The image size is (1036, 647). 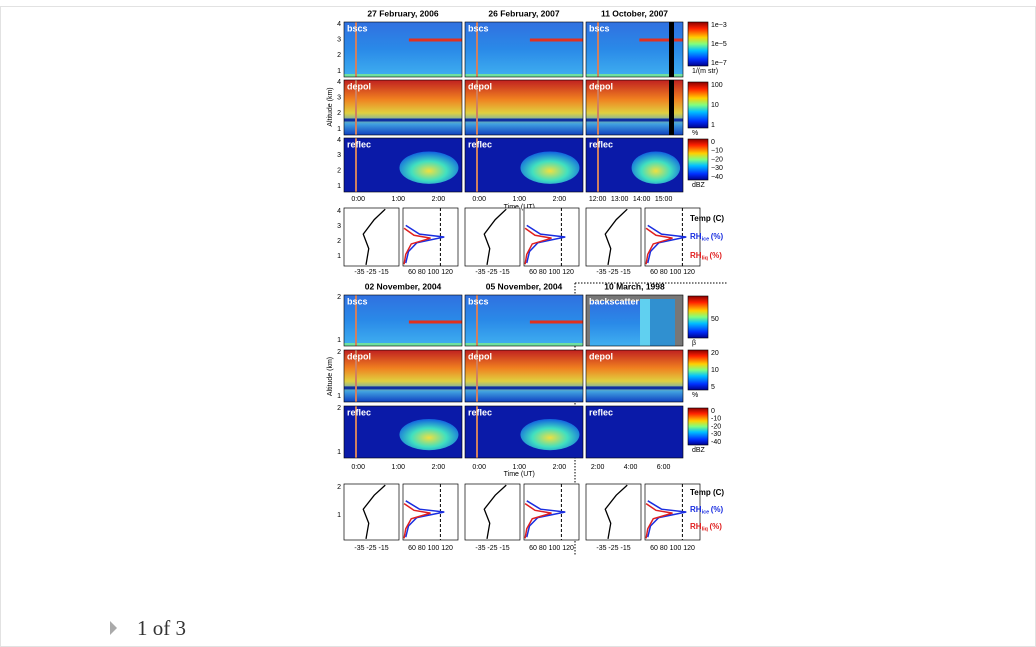 I want to click on data-gap, so click(x=671, y=49).